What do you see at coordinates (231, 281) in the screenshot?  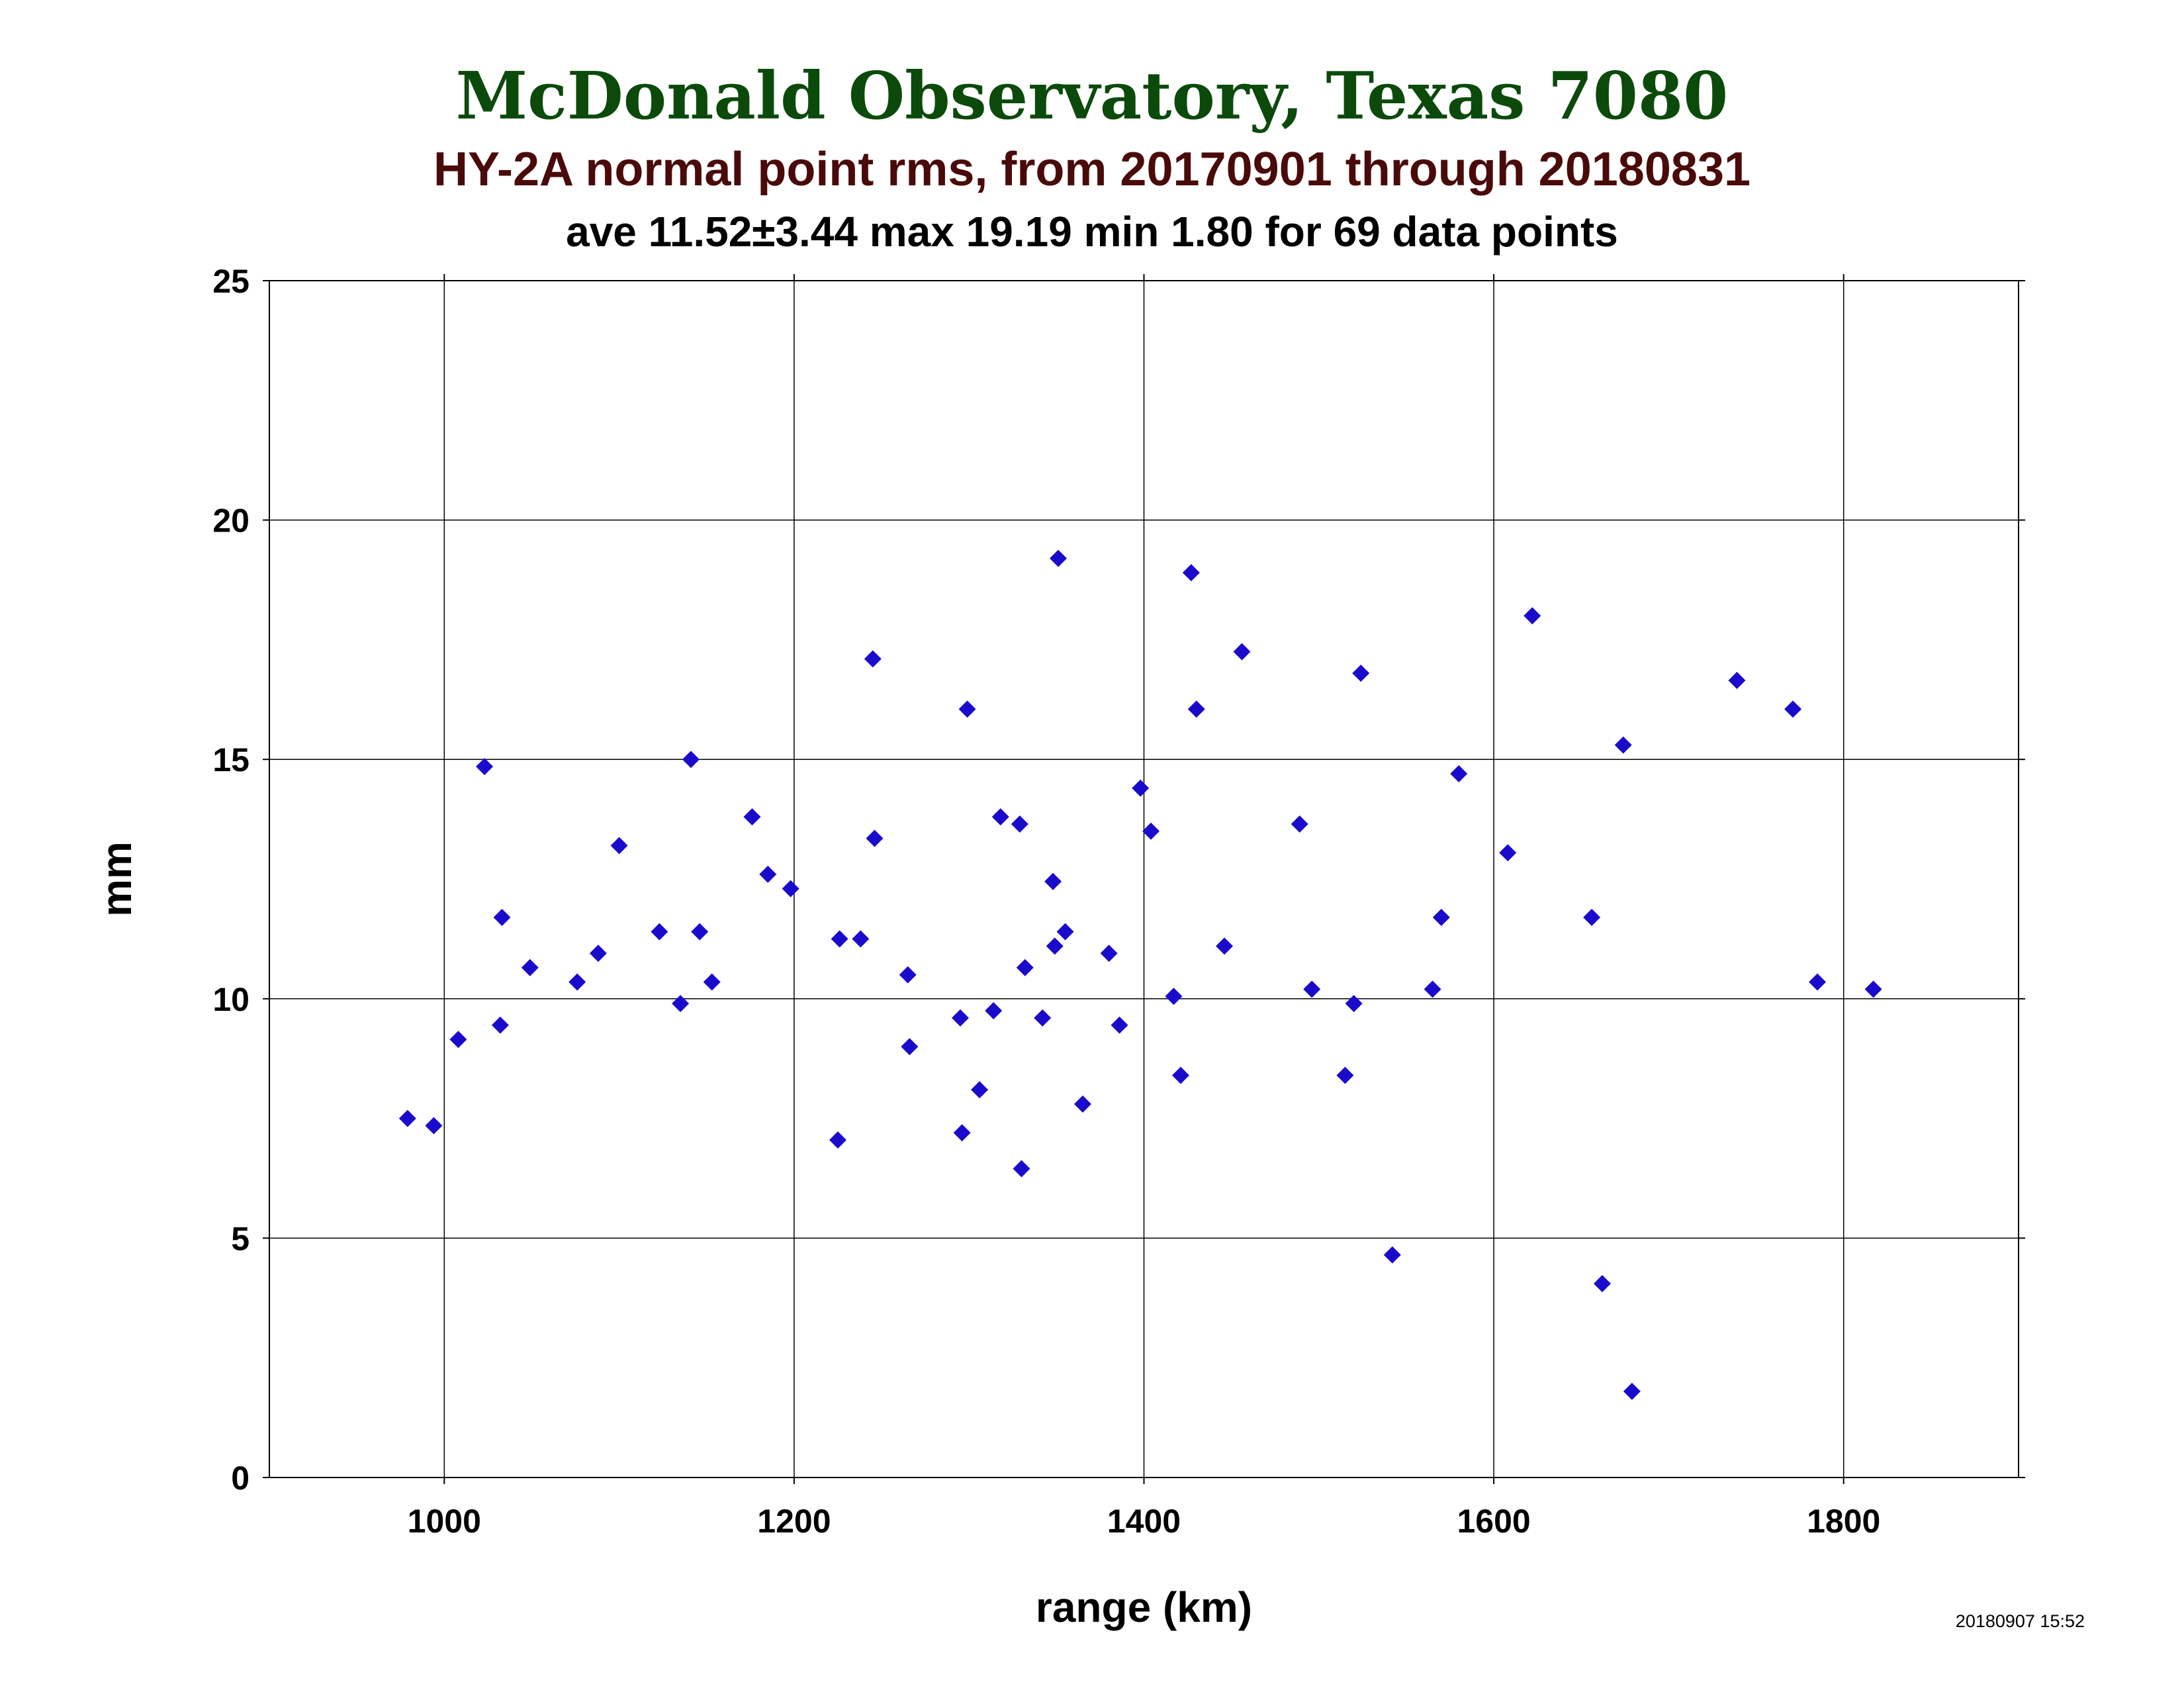 I see `y-tick-label: 25` at bounding box center [231, 281].